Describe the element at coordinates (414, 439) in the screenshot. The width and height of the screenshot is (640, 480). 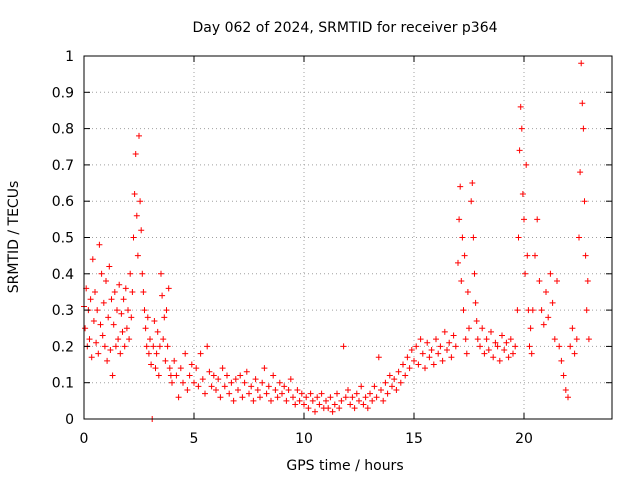
I see `x-tick-label: 15` at that location.